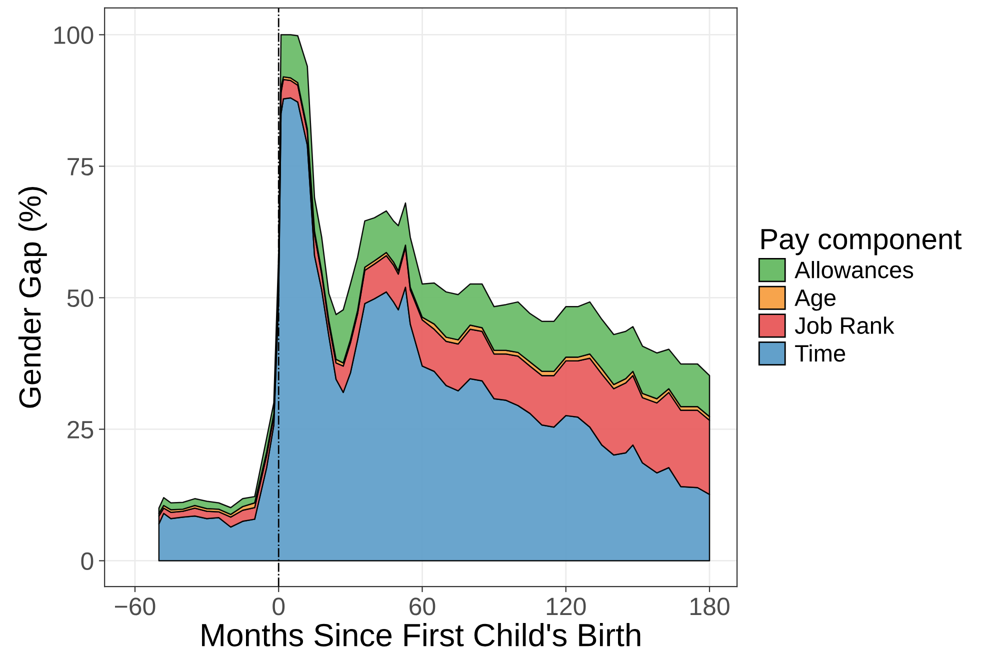 This screenshot has height=659, width=996. I want to click on y-tick-label: 0, so click(87, 561).